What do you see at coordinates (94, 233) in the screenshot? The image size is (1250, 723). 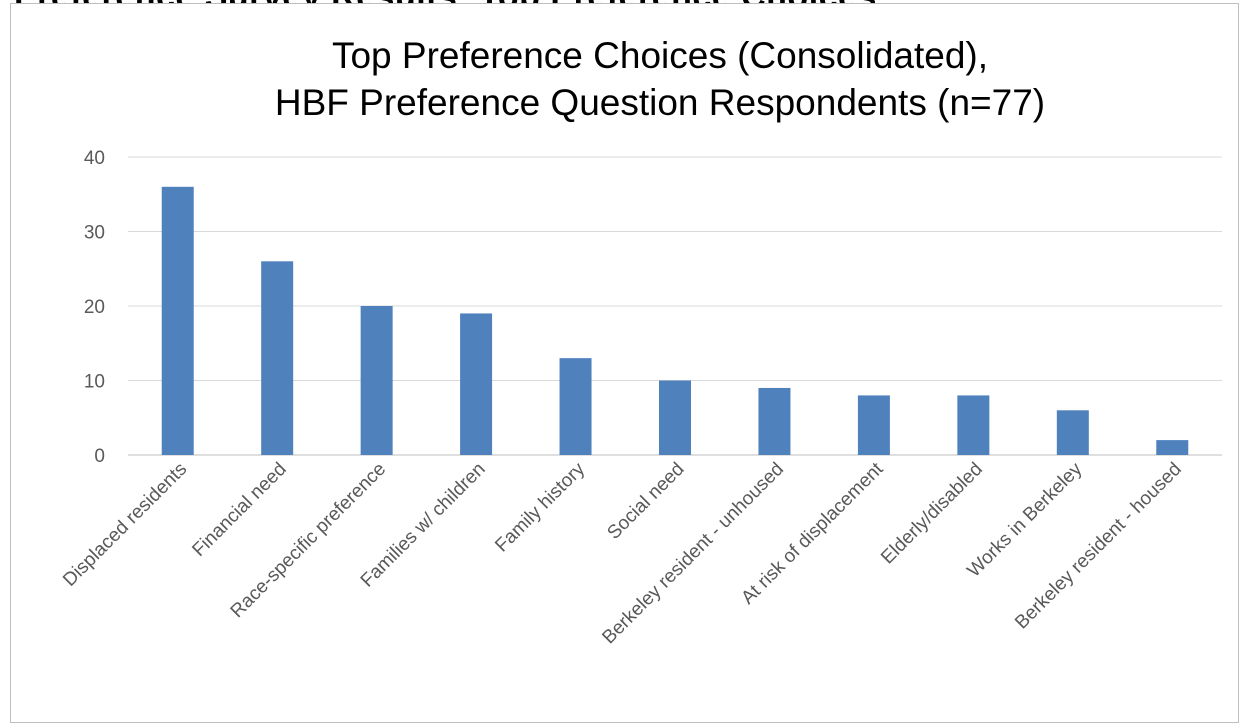 I see `y-tick-label: 30` at bounding box center [94, 233].